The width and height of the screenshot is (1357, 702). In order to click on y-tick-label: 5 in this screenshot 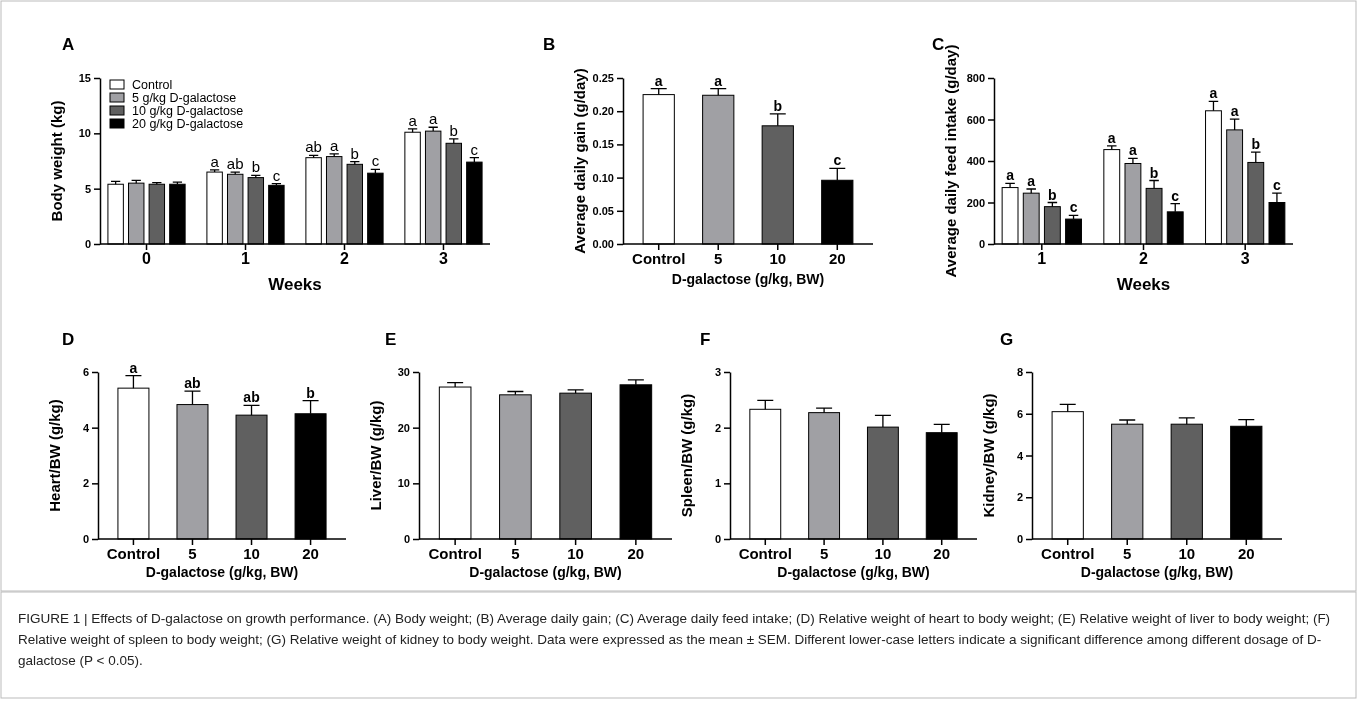, I will do `click(87, 188)`.